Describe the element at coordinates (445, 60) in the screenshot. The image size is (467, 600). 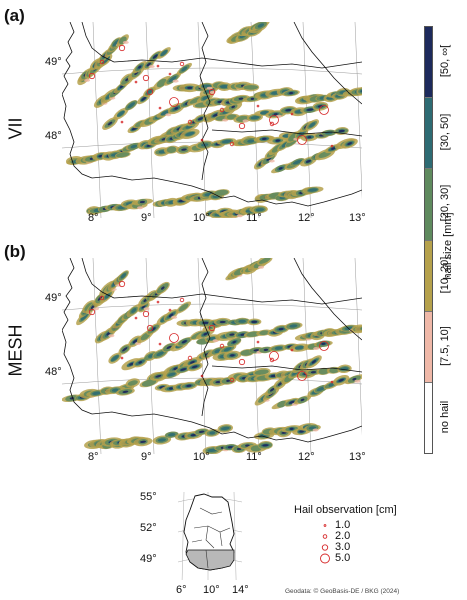
I see `colorbar-class-label: [50, ∞[` at that location.